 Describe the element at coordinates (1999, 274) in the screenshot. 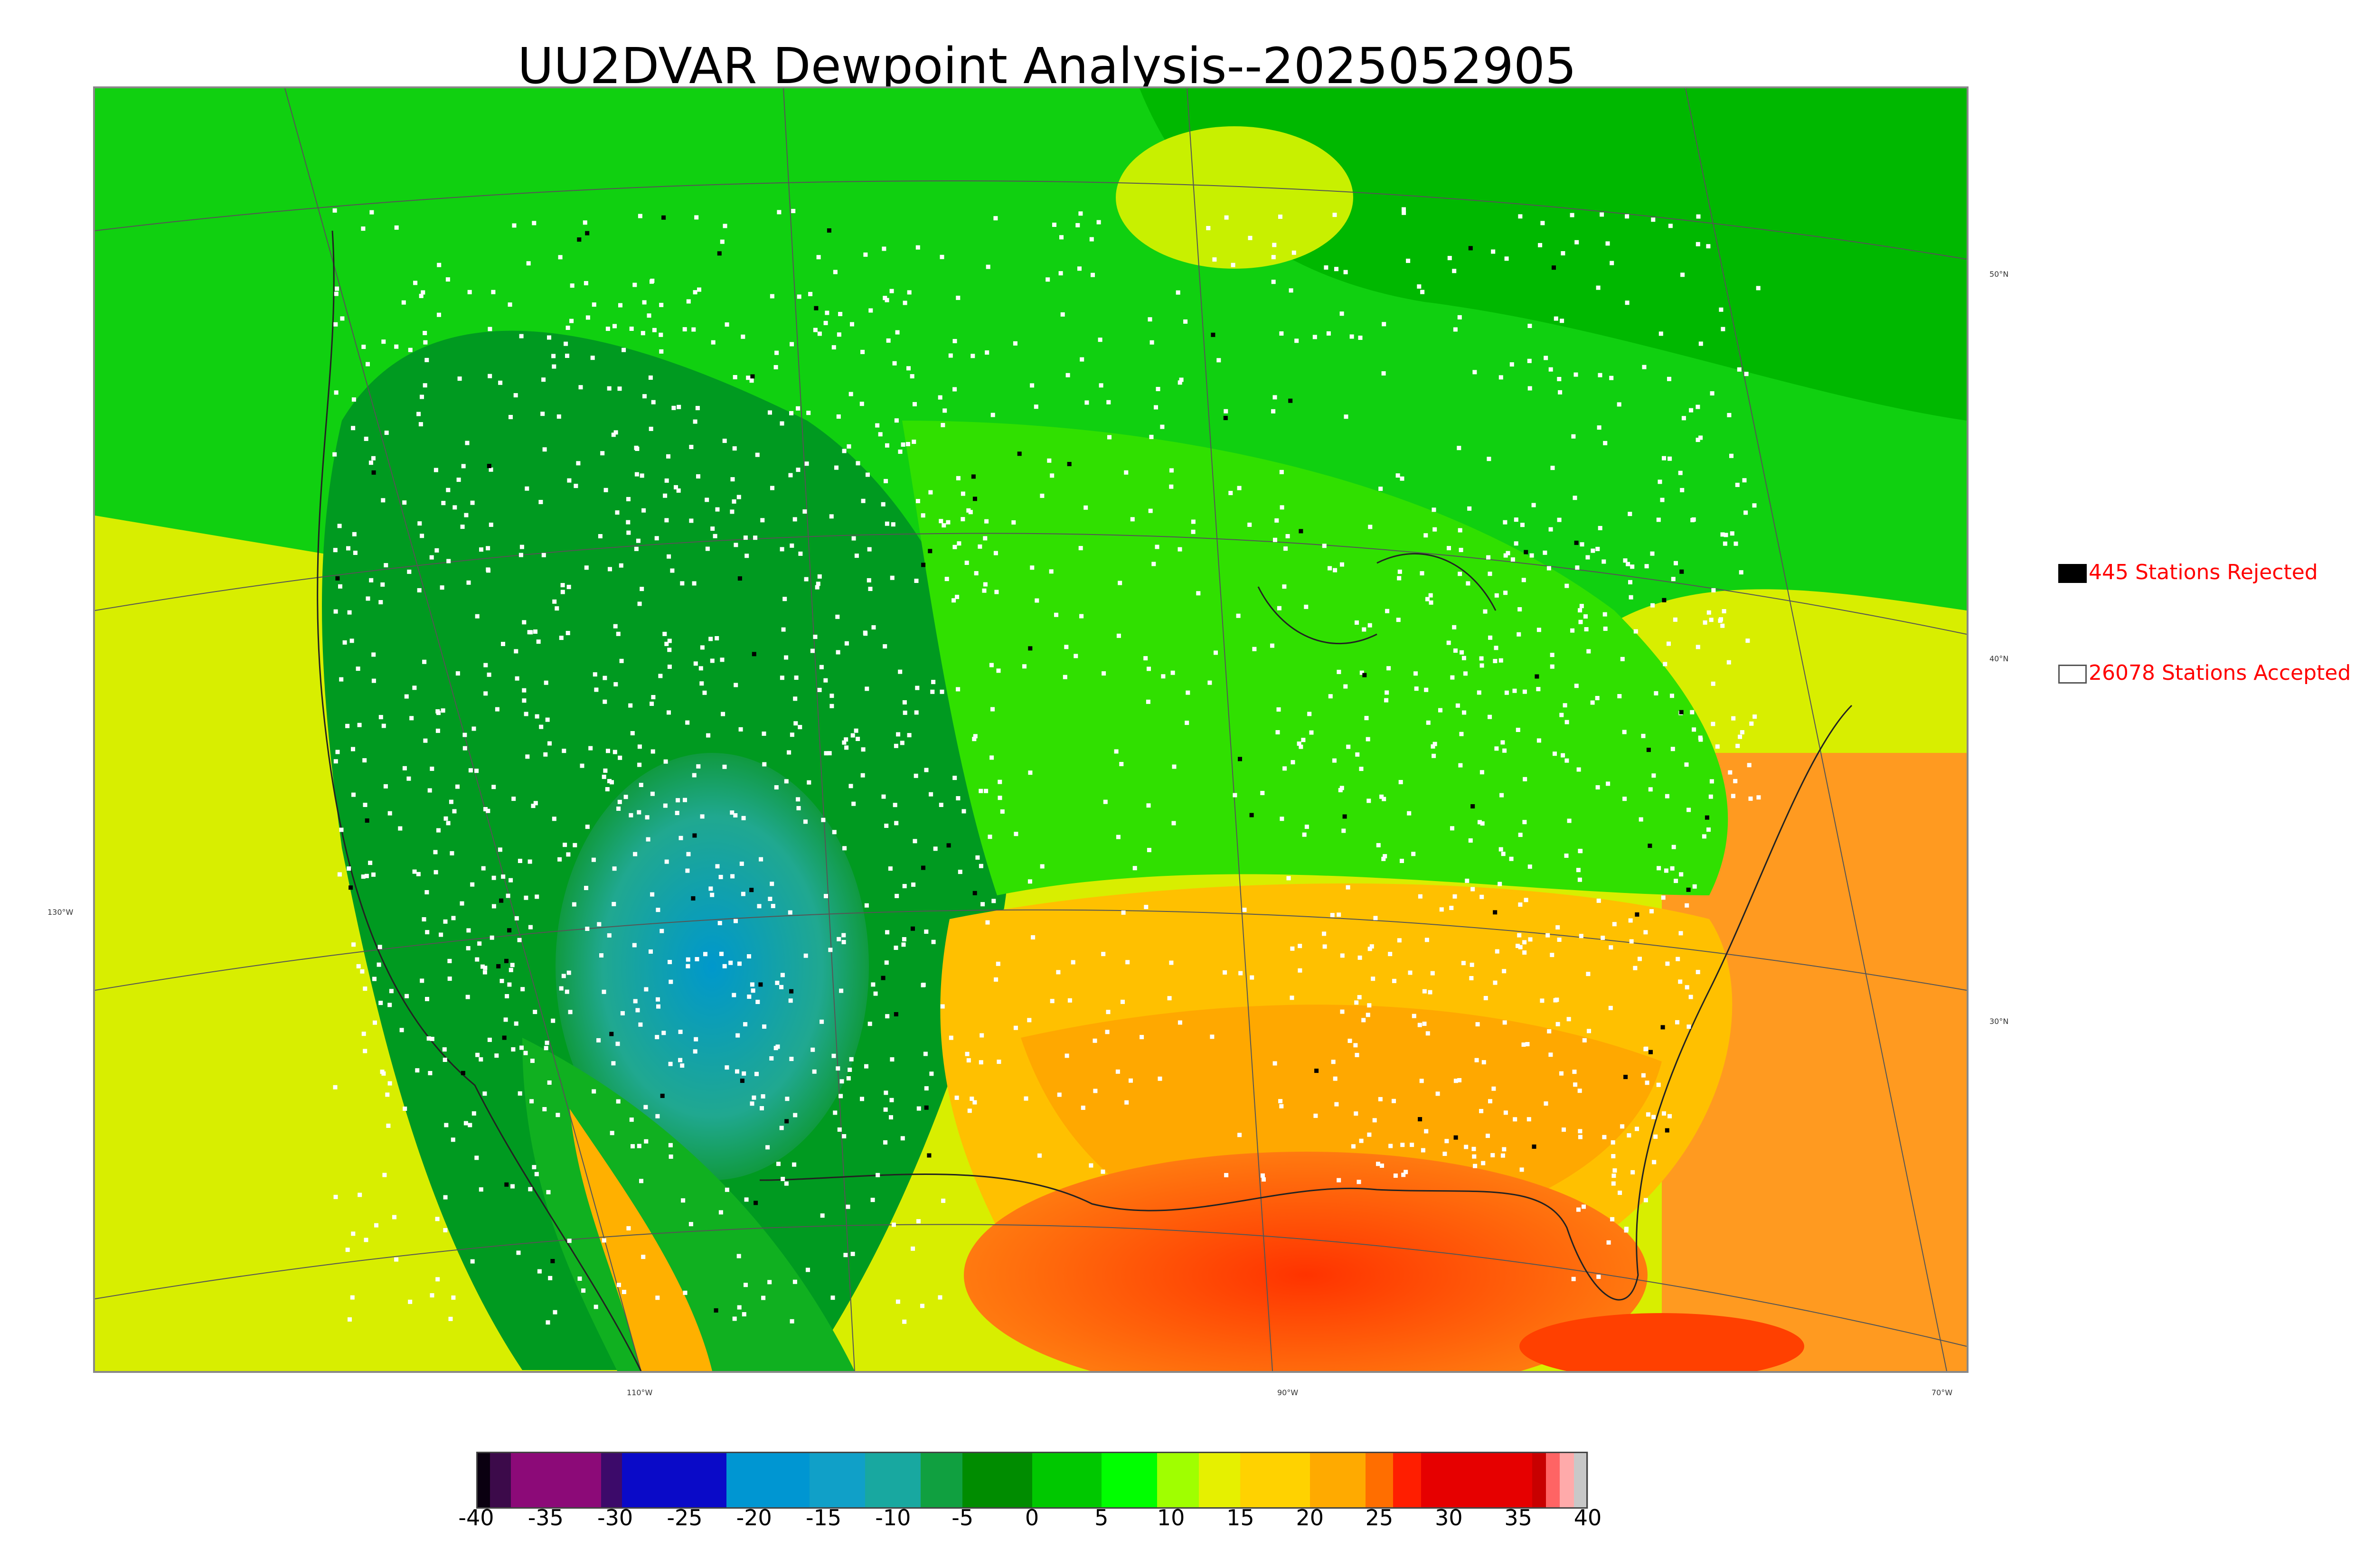

I see `lat-label-50n: 50°N` at that location.